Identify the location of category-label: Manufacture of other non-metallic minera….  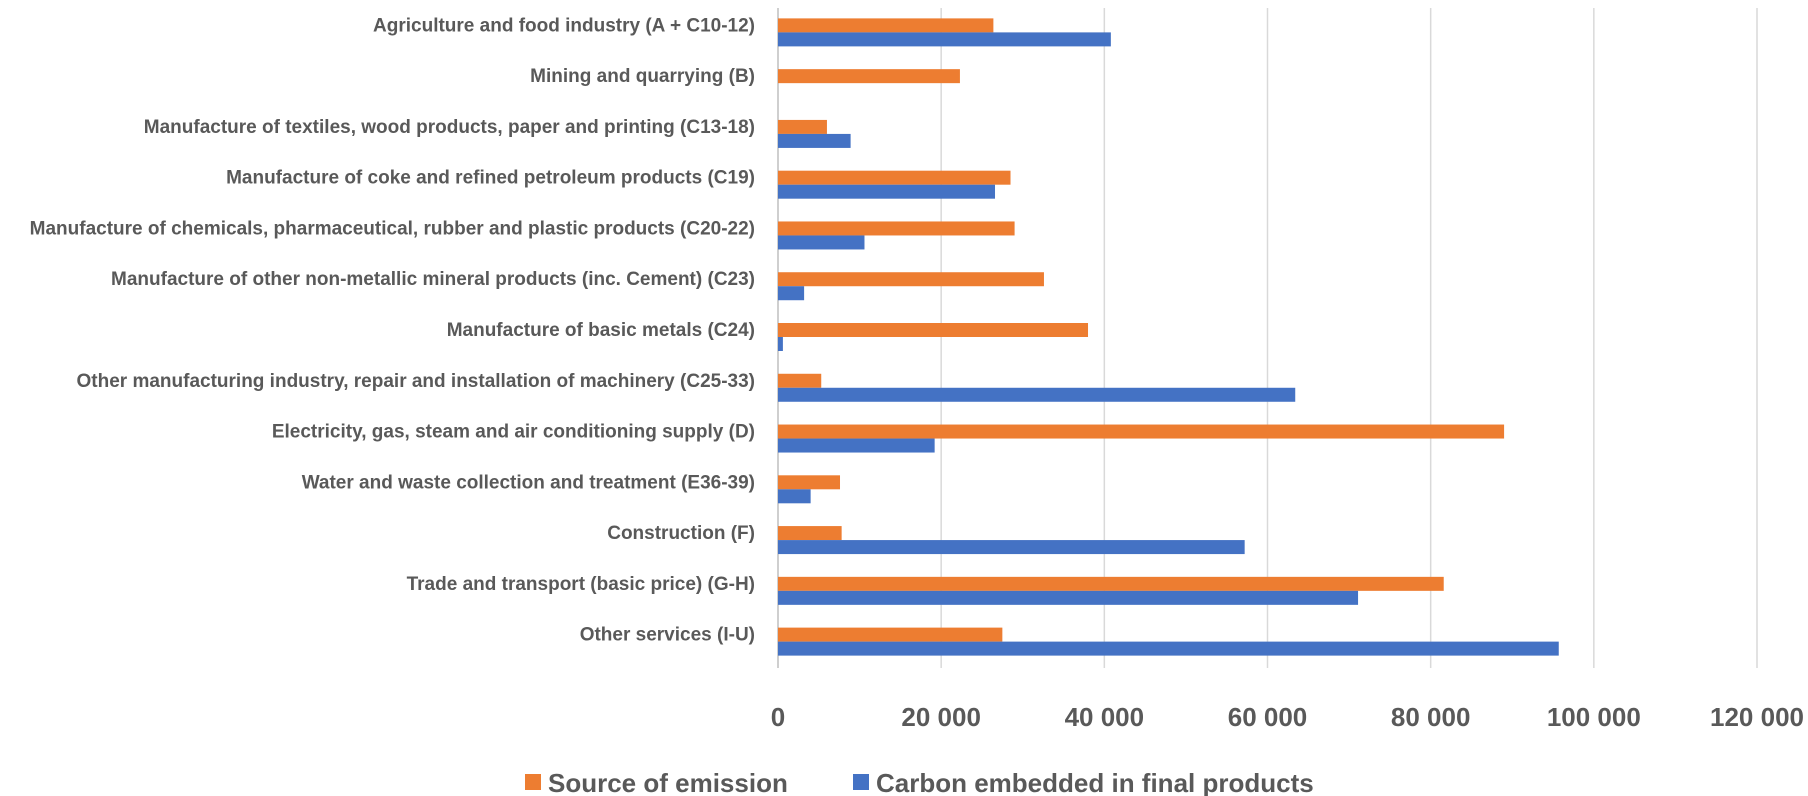
(433, 279).